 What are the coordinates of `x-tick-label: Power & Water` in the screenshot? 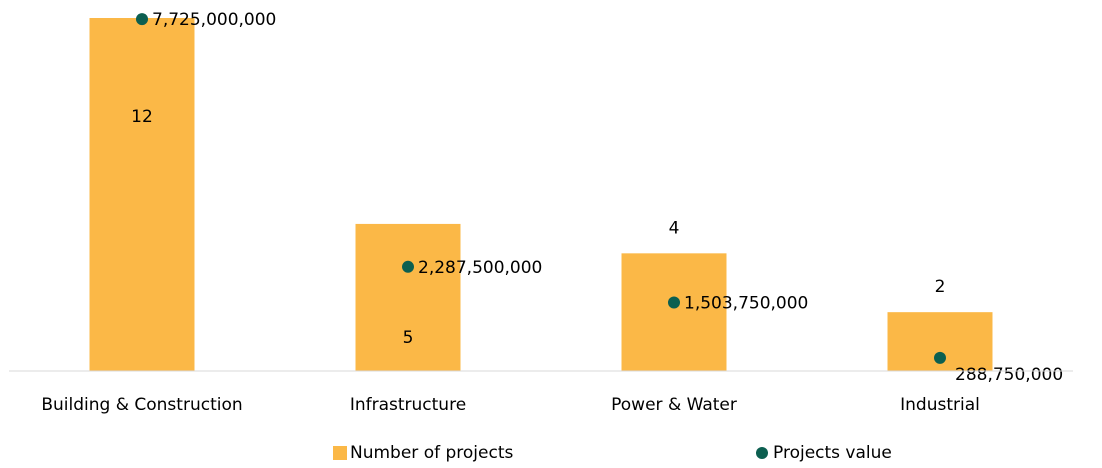 It's located at (674, 405).